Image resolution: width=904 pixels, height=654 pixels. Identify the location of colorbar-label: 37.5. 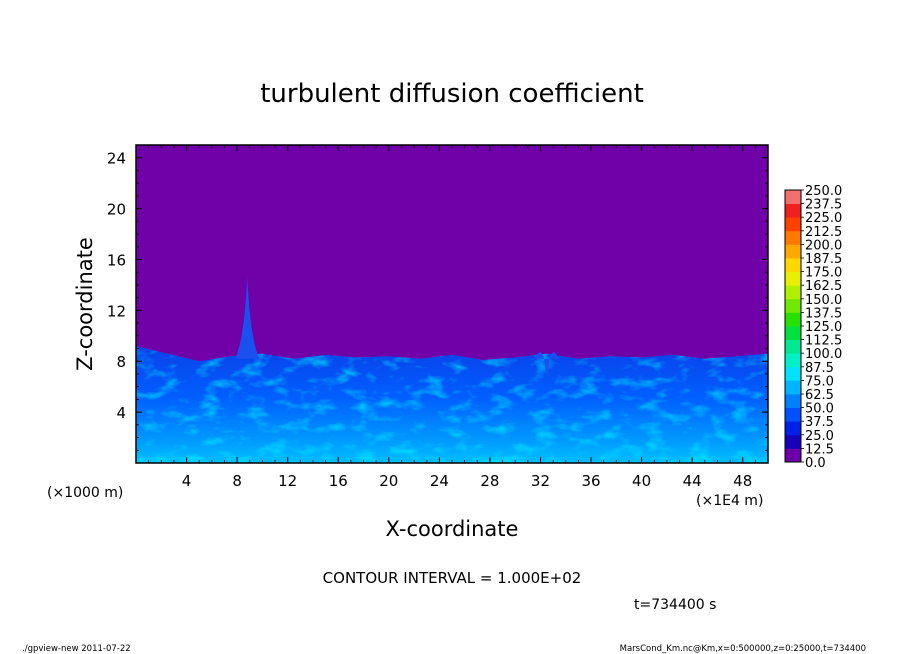
(819, 422).